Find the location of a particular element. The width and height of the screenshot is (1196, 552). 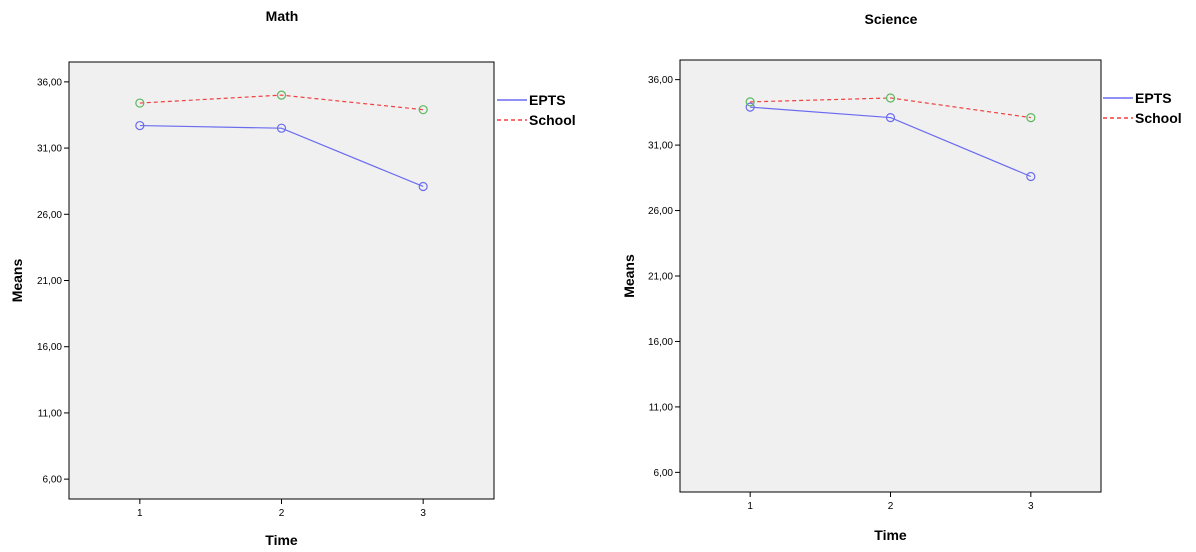

chart-title: Math is located at coordinates (282, 16).